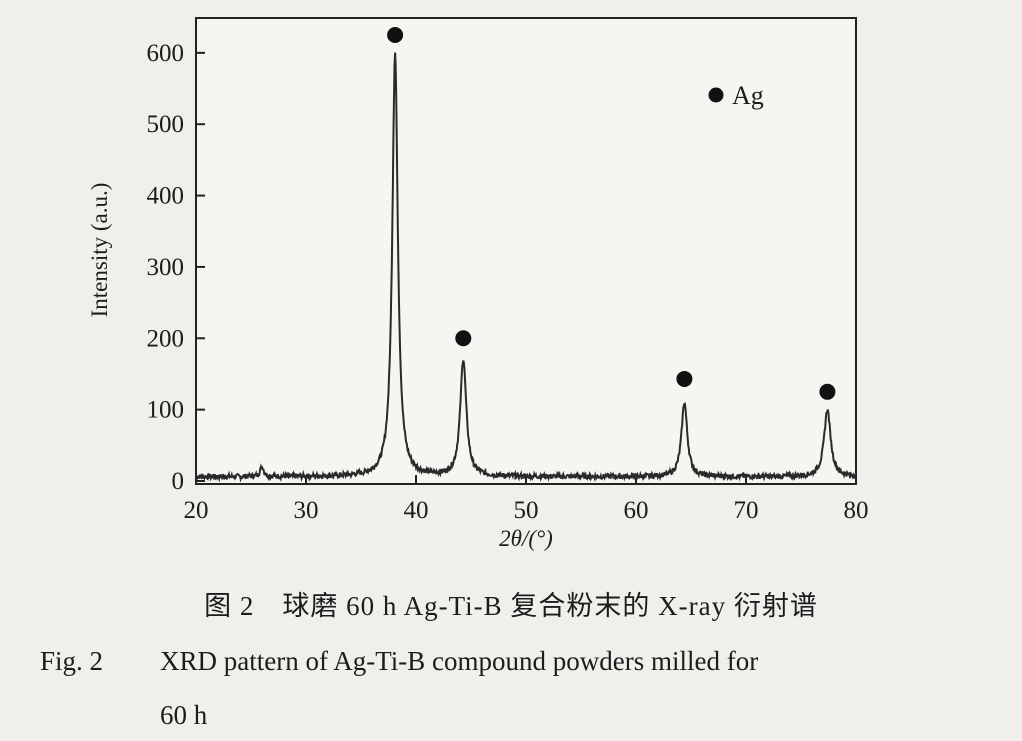  What do you see at coordinates (550, 606) in the screenshot?
I see `caption-cn-text: 球磨 60 h Ag-Ti-B 复合粉末的 X-ray 衍射谱` at bounding box center [550, 606].